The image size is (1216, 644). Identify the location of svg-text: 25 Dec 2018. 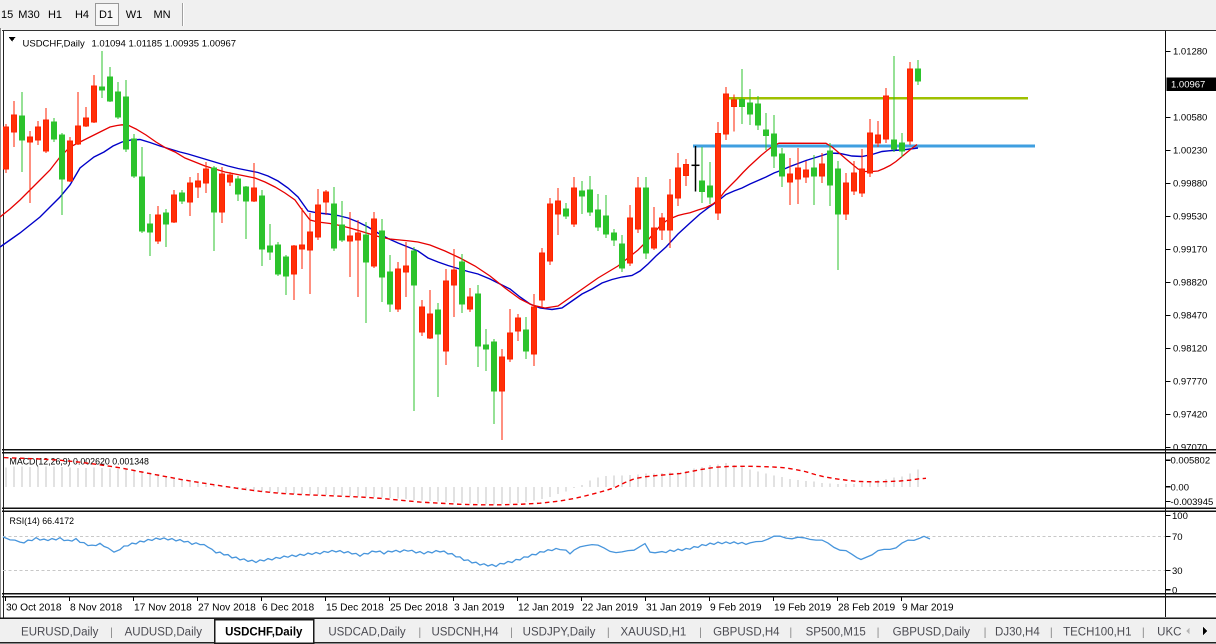
(419, 608).